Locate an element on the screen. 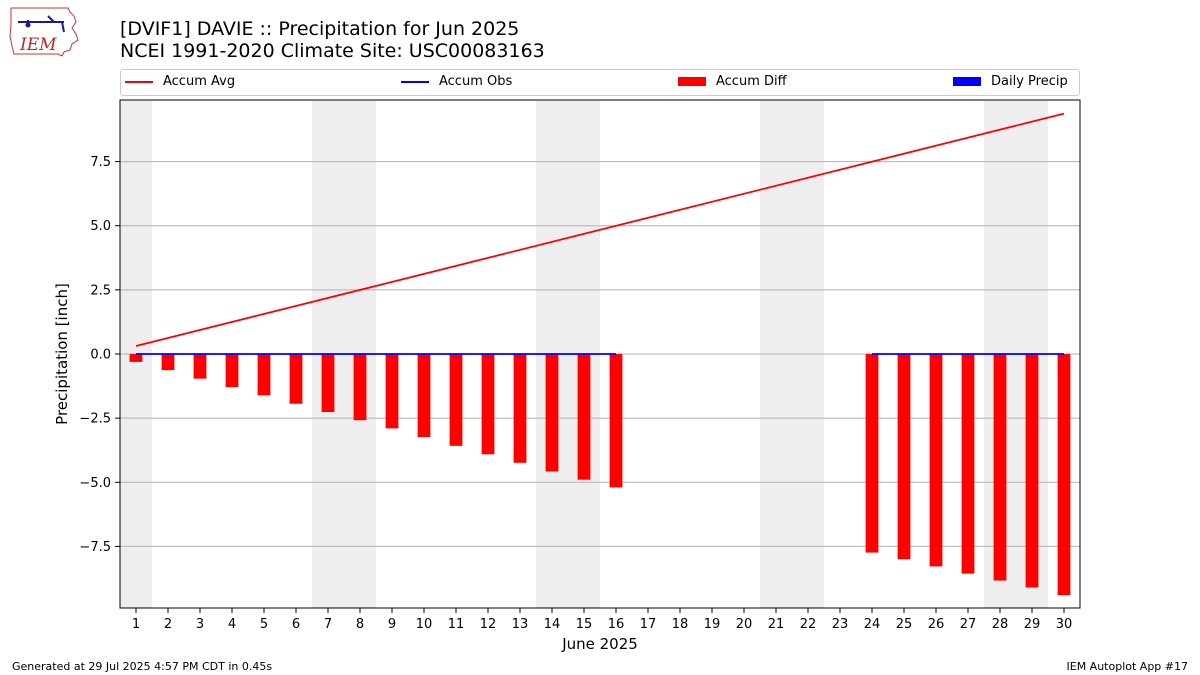 This screenshot has height=675, width=1200. x-tick-label: 10 is located at coordinates (424, 624).